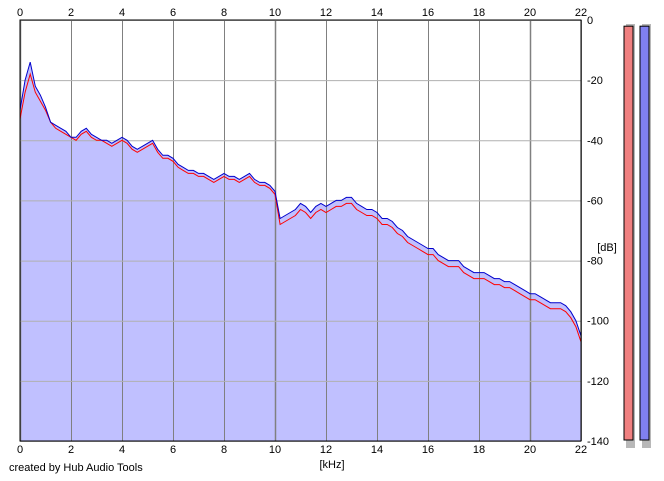 The width and height of the screenshot is (664, 481). I want to click on x-tick-label-bottom: 6, so click(173, 450).